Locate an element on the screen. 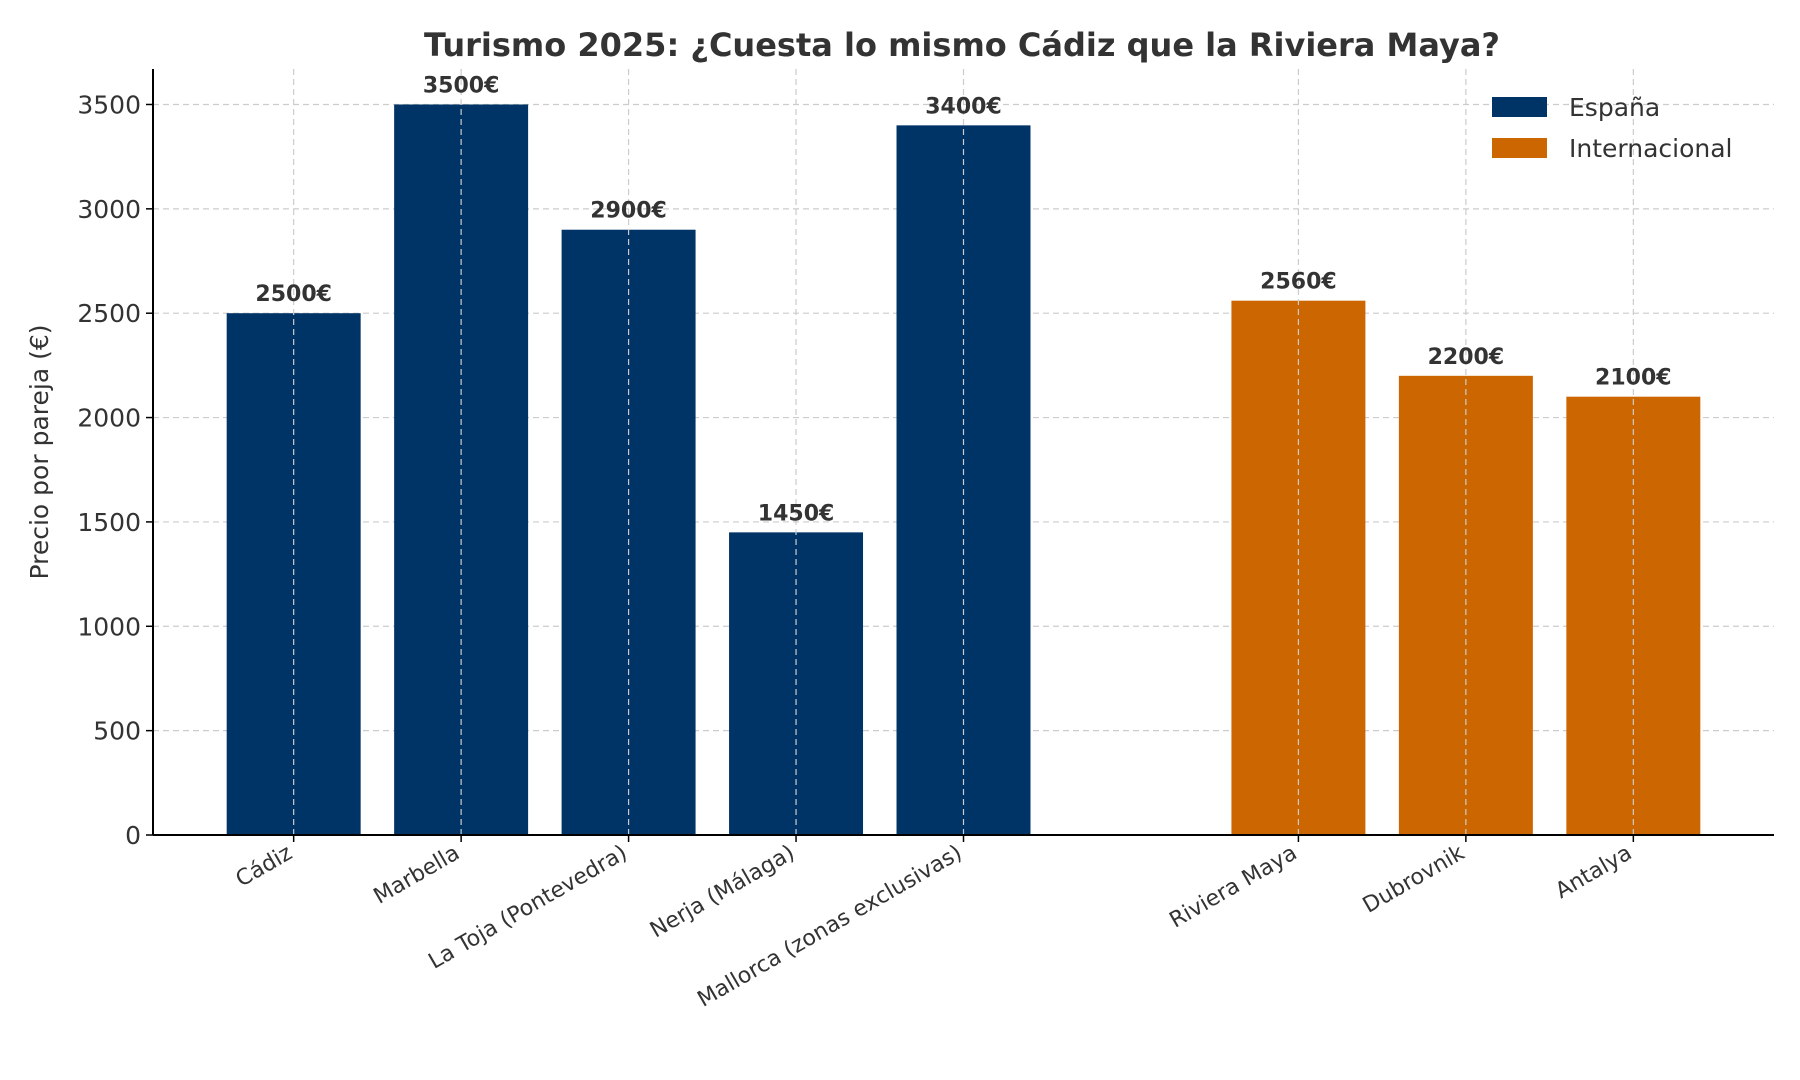 This screenshot has width=1800, height=1080. data-label: 2500€ is located at coordinates (293, 294).